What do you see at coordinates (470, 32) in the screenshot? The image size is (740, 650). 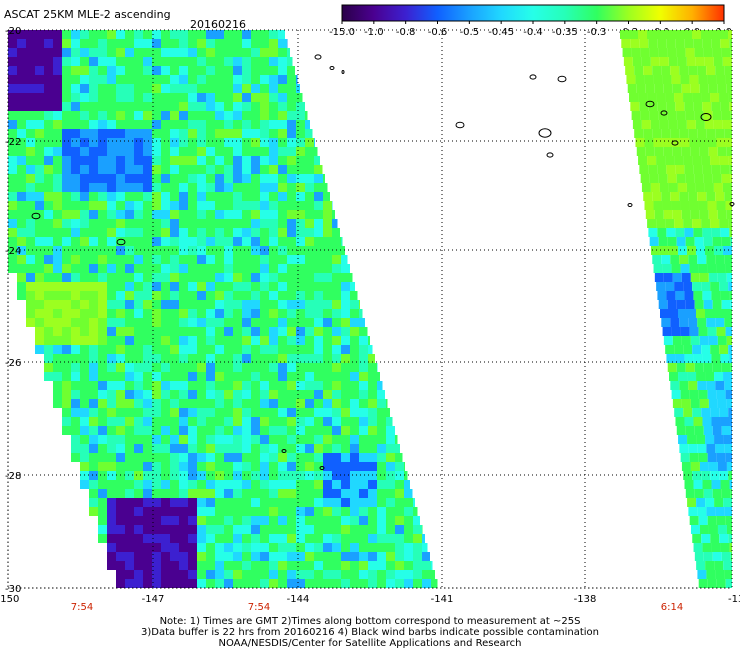 I see `colorbar-label: -0.5` at bounding box center [470, 32].